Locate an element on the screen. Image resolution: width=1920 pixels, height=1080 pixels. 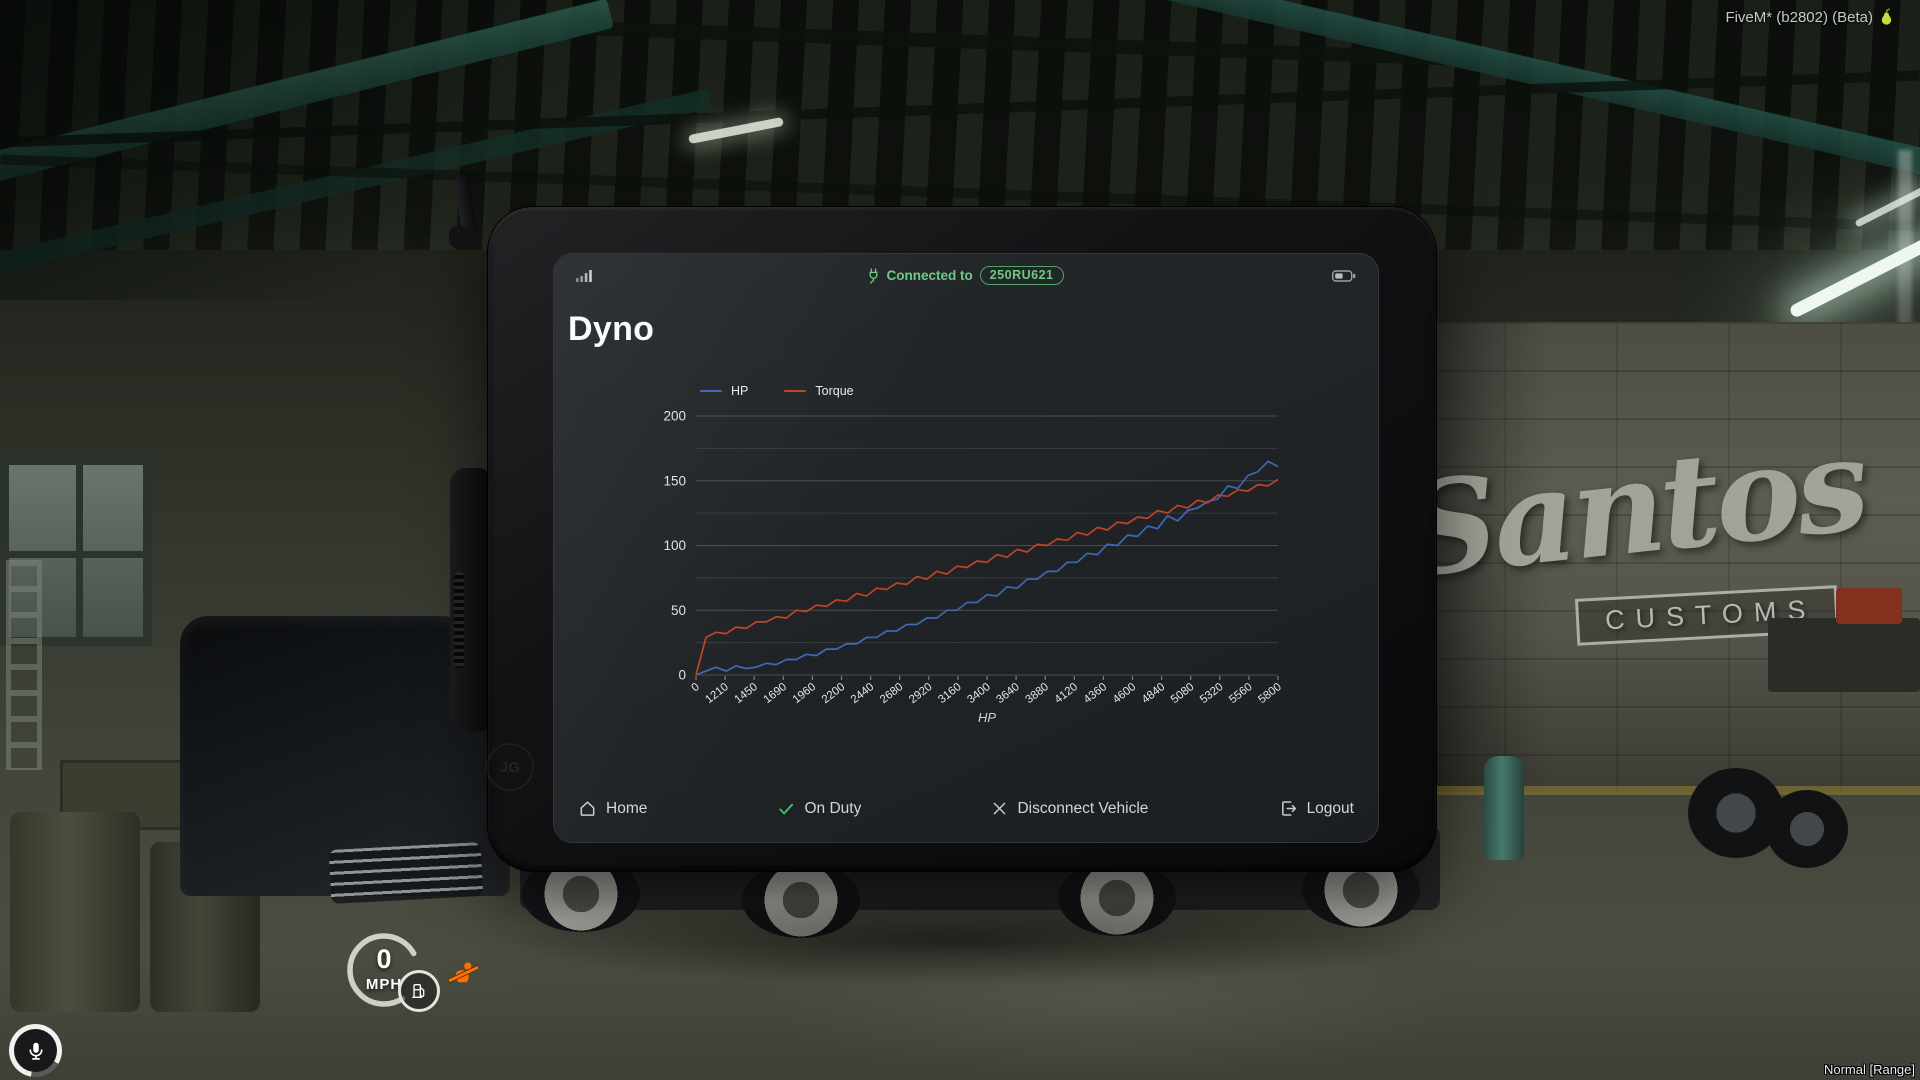
tablet-brand-logo: JG is located at coordinates (510, 767).